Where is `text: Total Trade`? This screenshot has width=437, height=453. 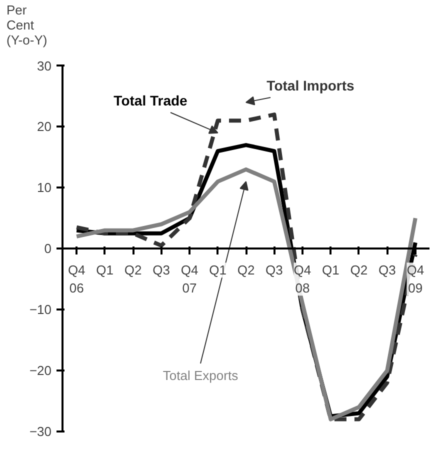
text: Total Trade is located at coordinates (151, 100).